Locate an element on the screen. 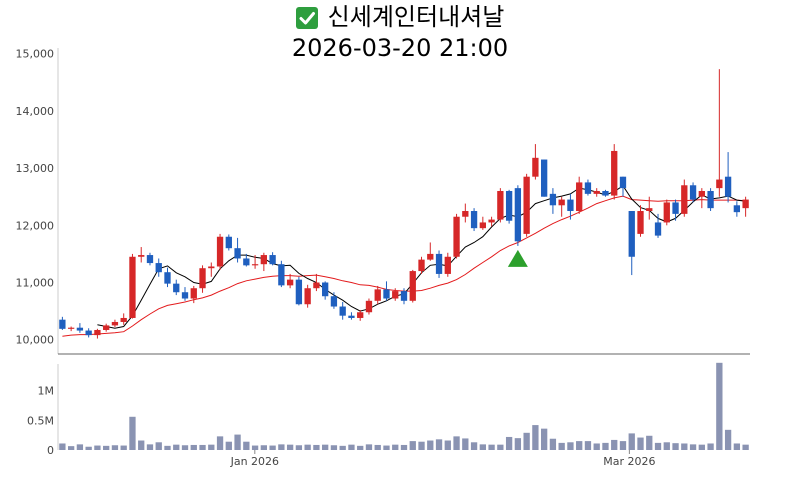 This screenshot has width=800, height=500. price-tick-label: 14,000 is located at coordinates (35, 111).